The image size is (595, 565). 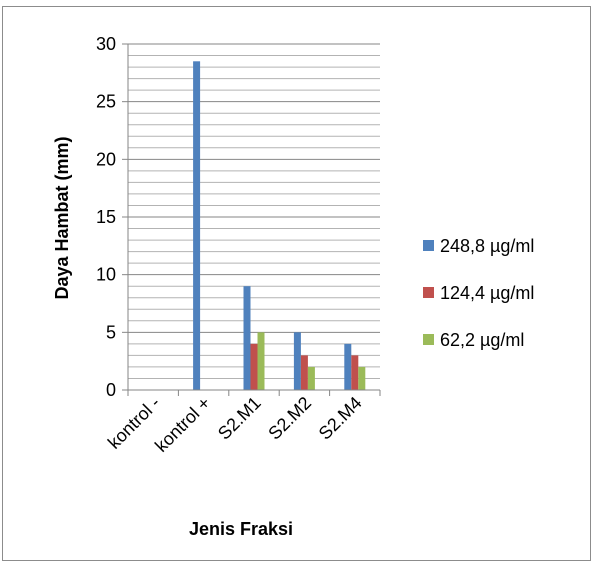 I want to click on legend-label: 124,4 µg/ml, so click(x=487, y=293).